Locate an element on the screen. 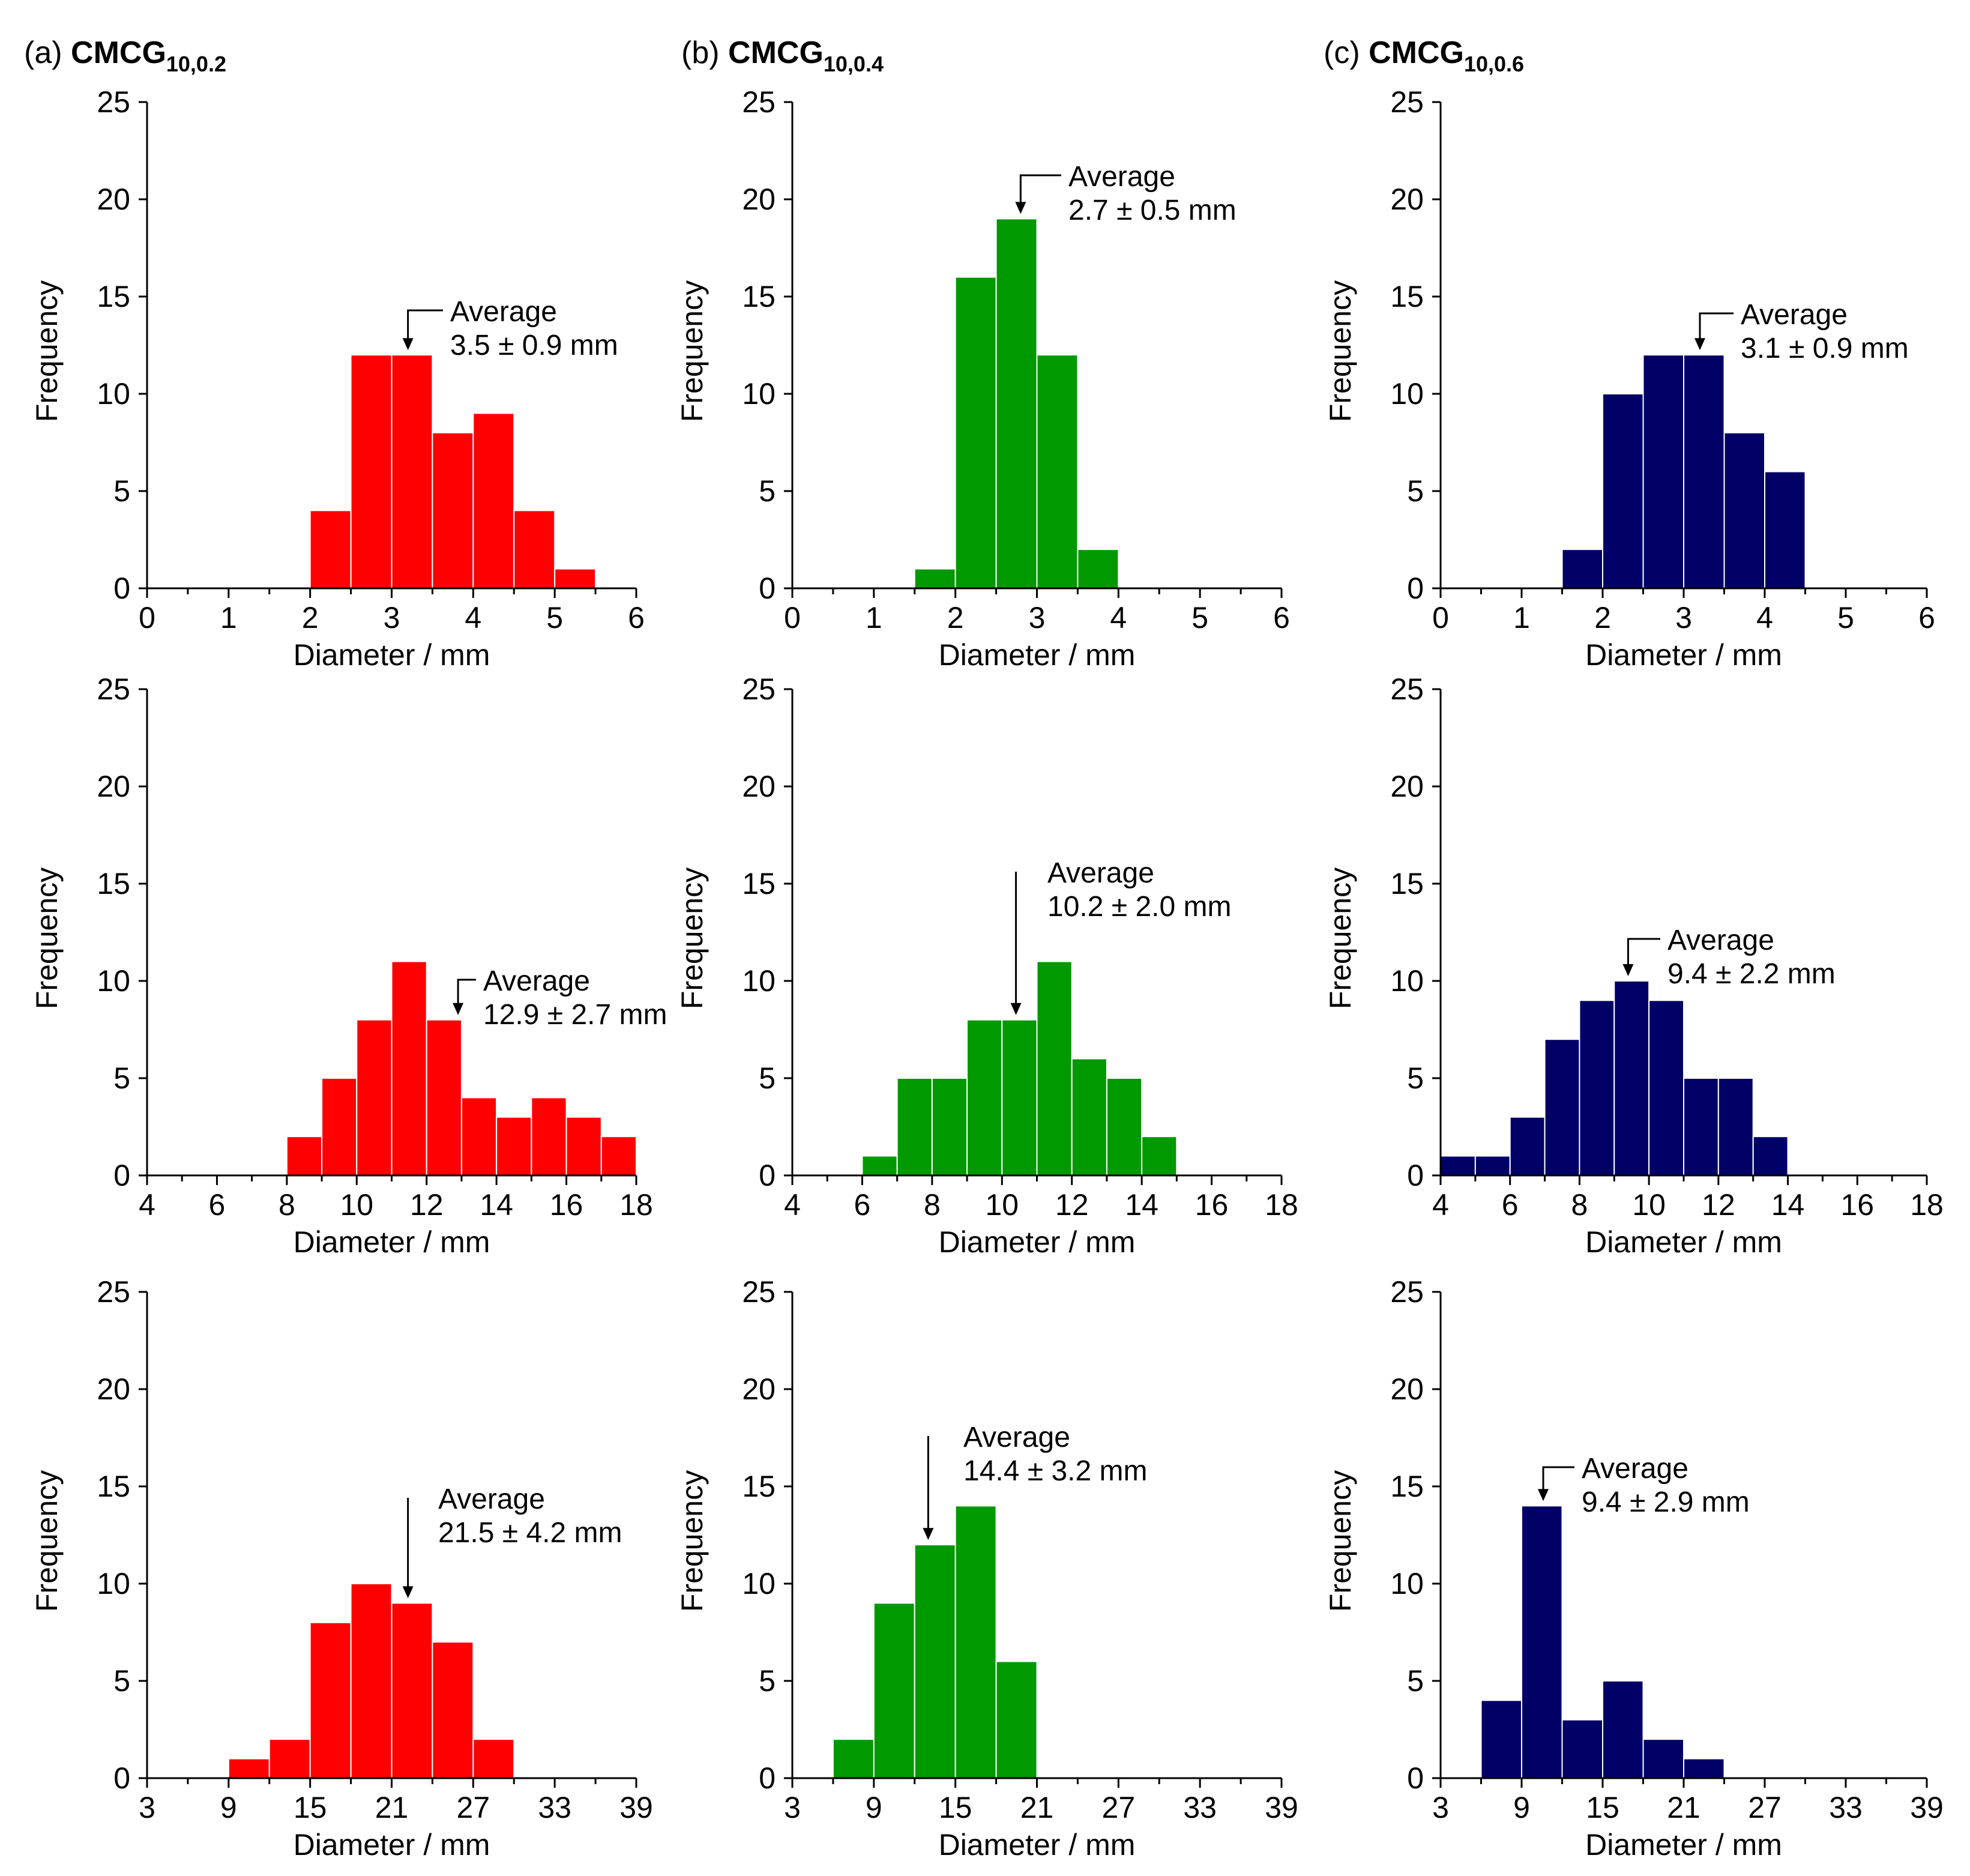 This screenshot has width=1970, height=1876. x-tick-label: 16 is located at coordinates (1212, 1205).